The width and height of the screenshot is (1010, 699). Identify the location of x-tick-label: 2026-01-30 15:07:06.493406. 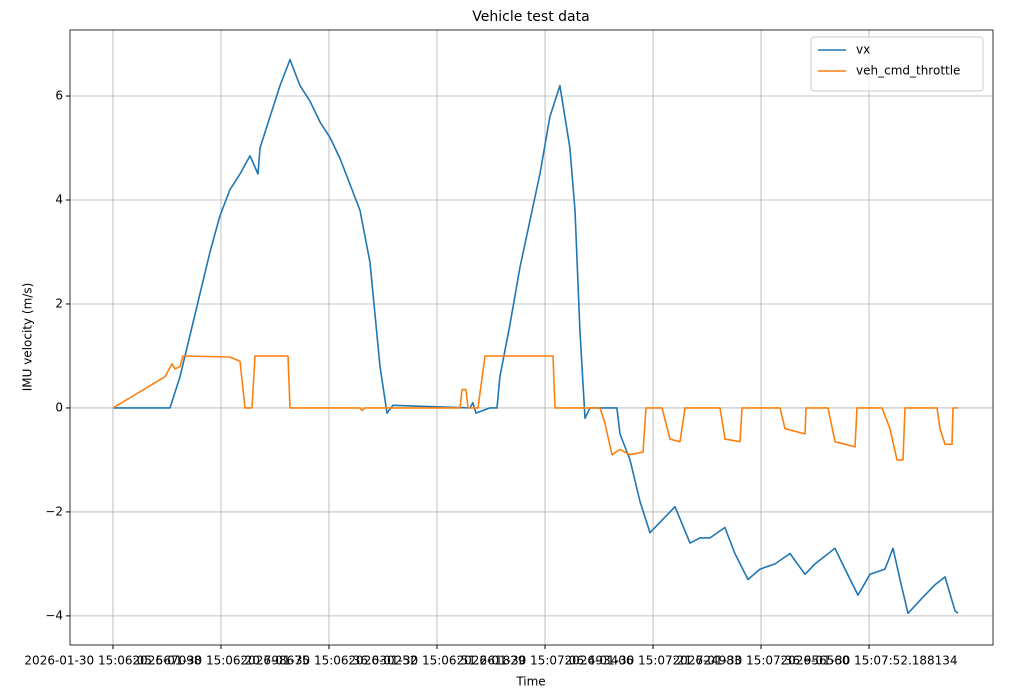
(545, 661).